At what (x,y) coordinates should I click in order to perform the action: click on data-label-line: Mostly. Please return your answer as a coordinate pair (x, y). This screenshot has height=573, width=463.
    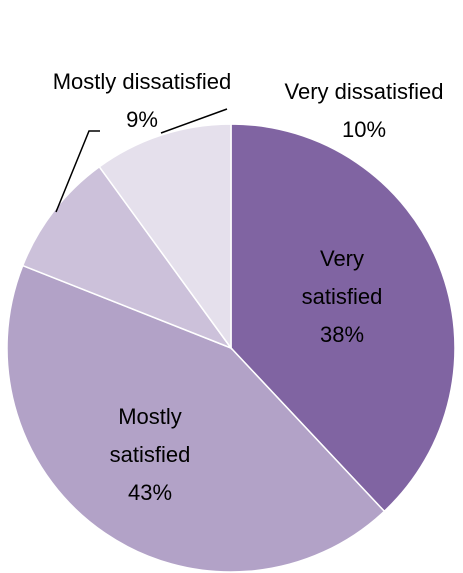
    Looking at the image, I should click on (150, 416).